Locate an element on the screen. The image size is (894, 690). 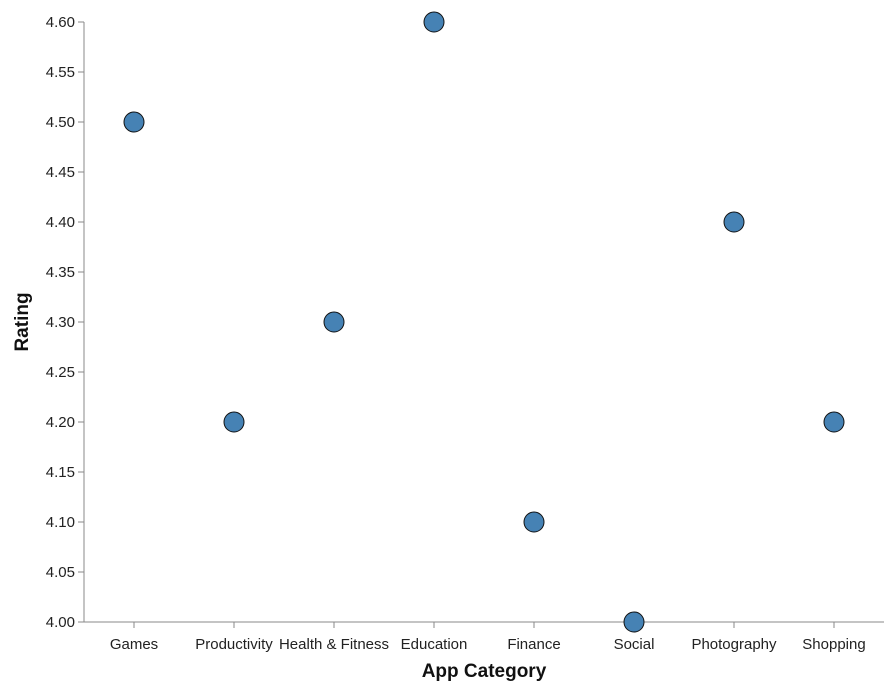
x-tick-label: Photography is located at coordinates (734, 644).